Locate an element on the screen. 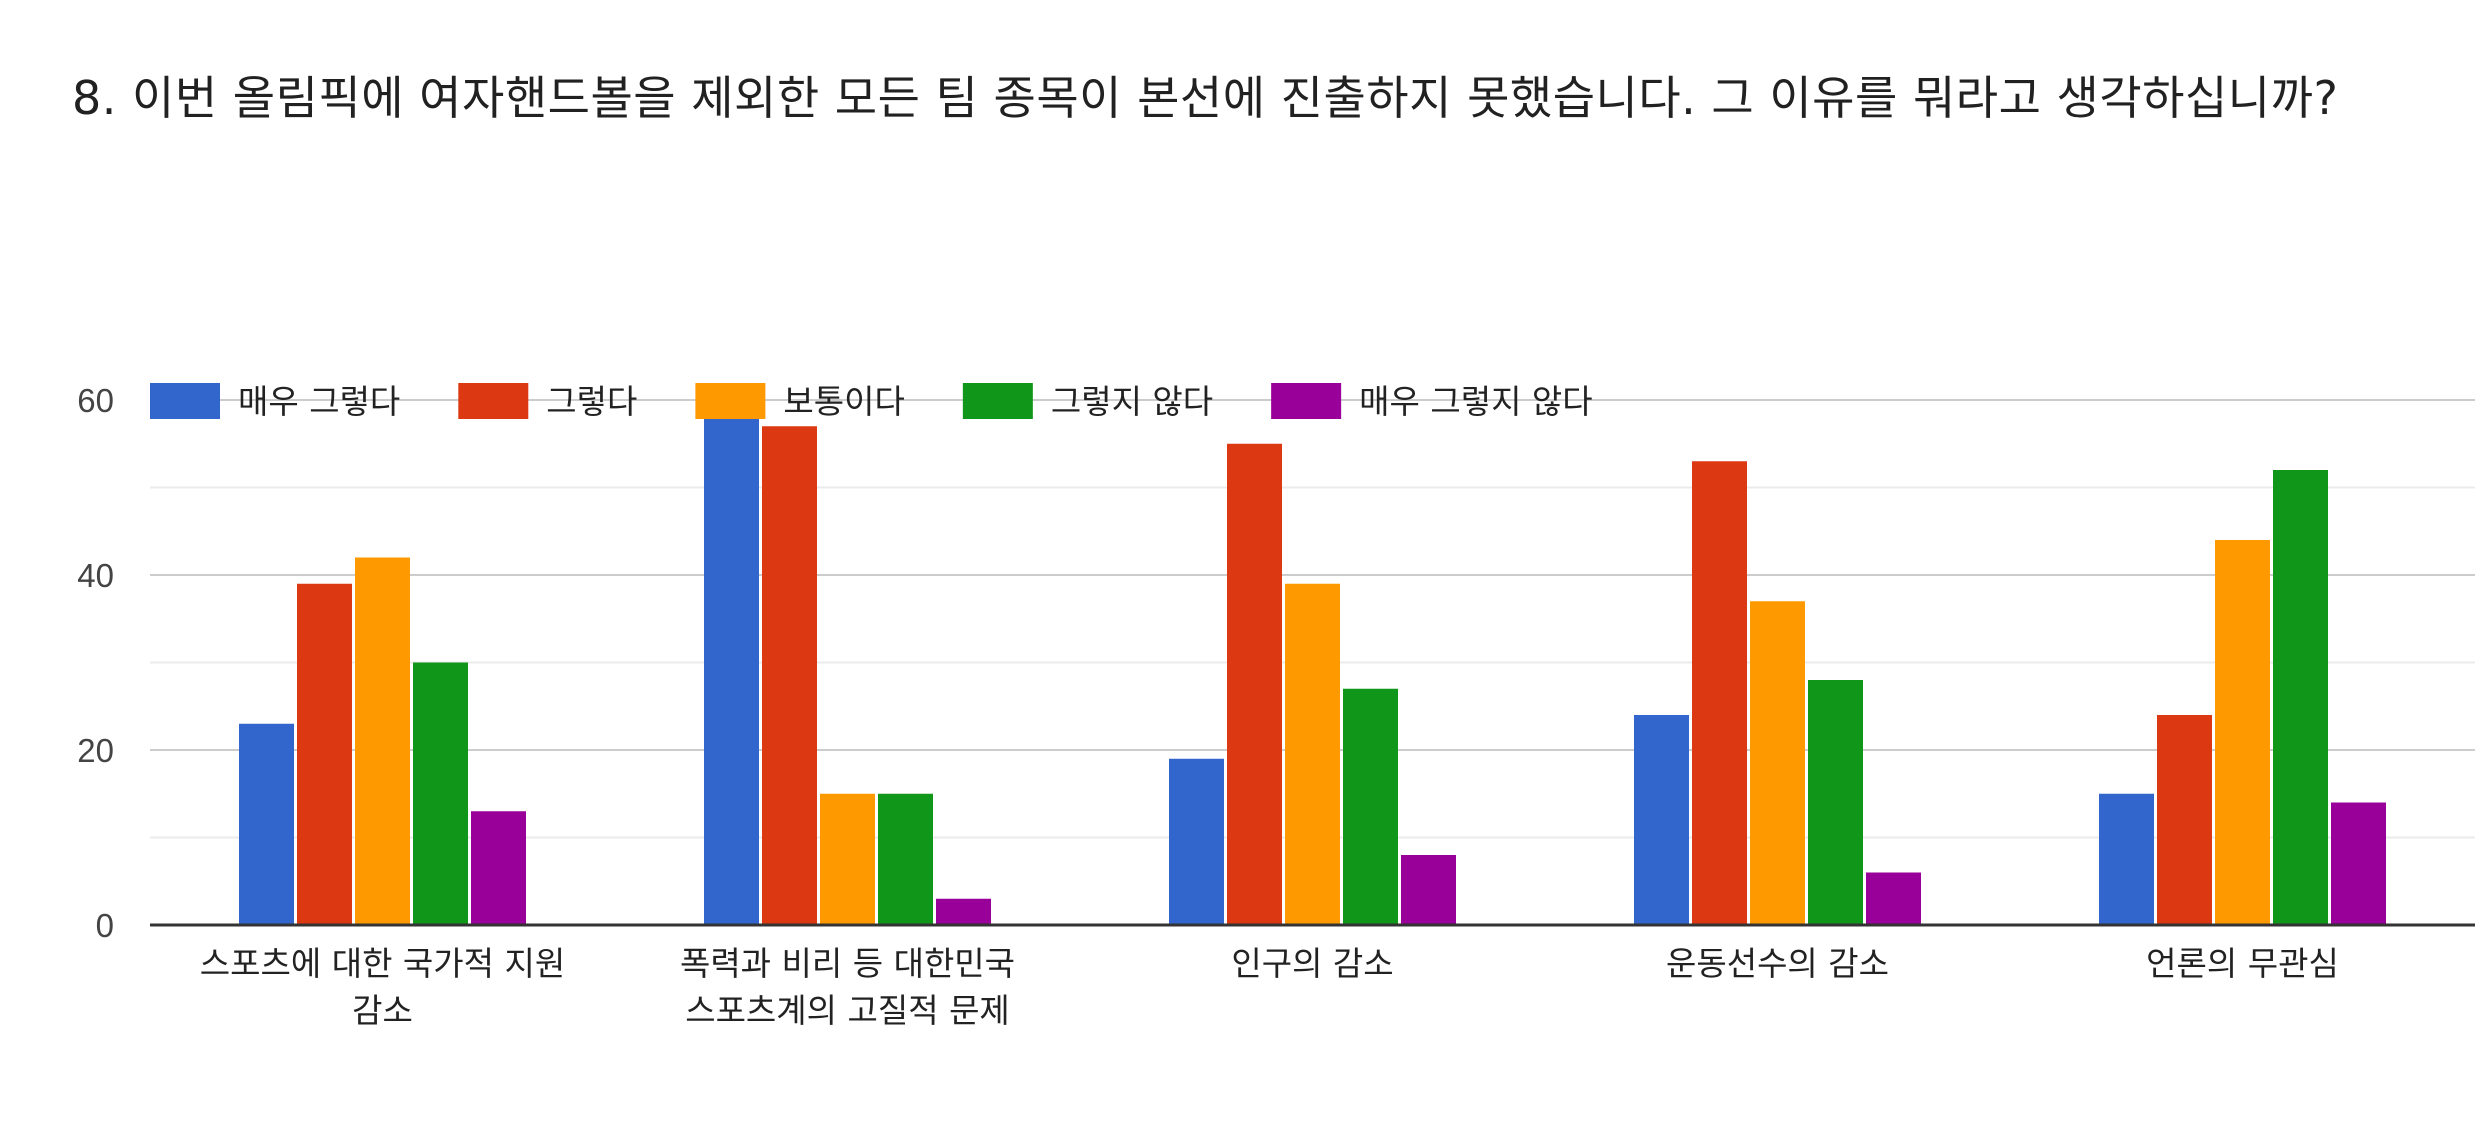 This screenshot has height=1146, width=2475. y-axis-ticks: 0 20 40 60 is located at coordinates (95, 663).